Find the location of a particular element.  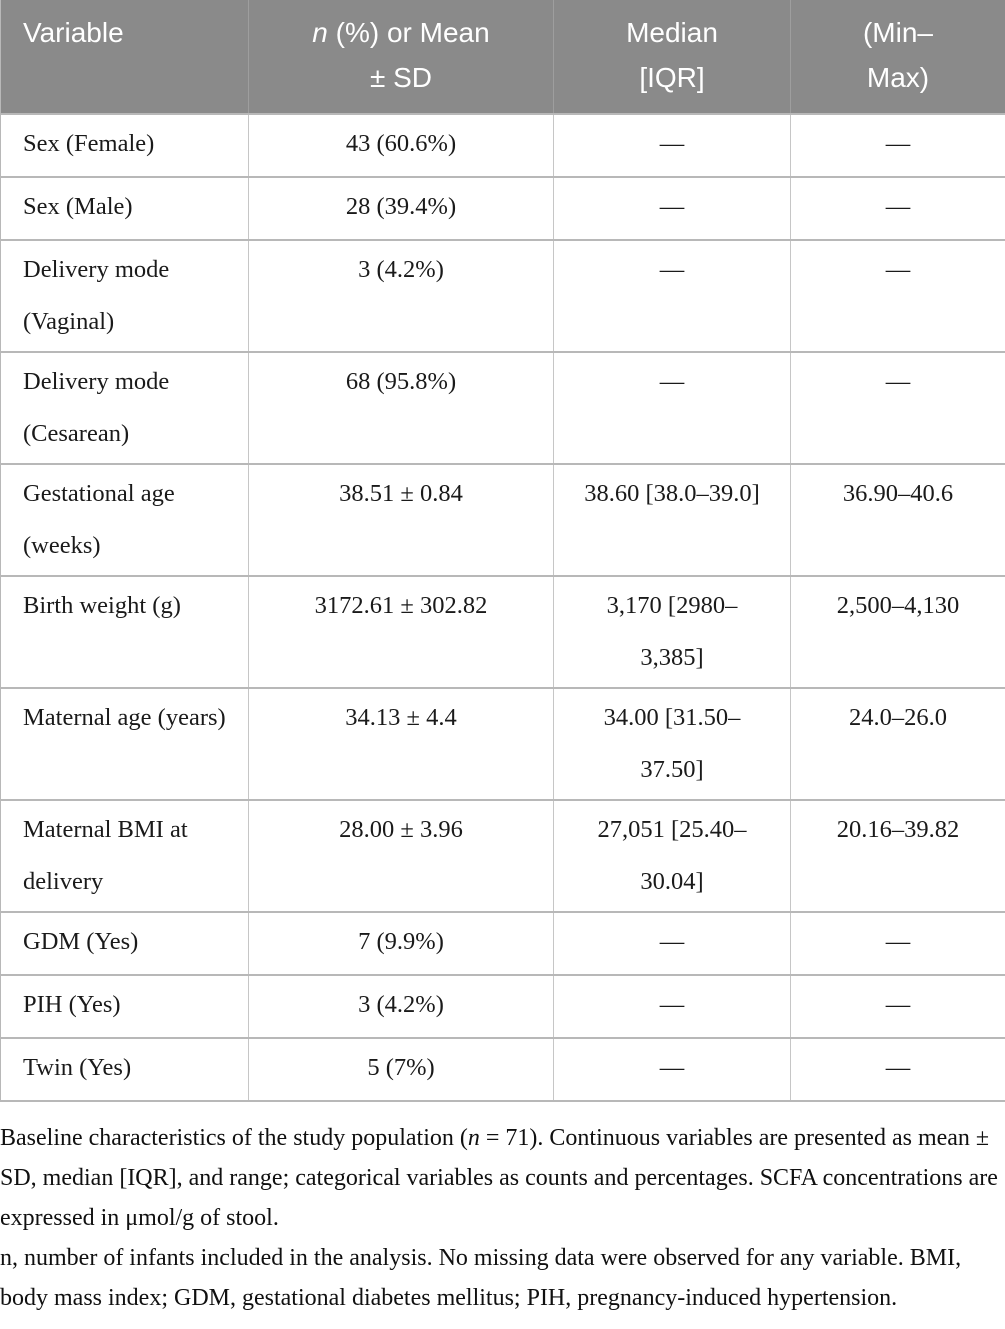

cell-variable: Gestational age (weeks) is located at coordinates (124, 519).